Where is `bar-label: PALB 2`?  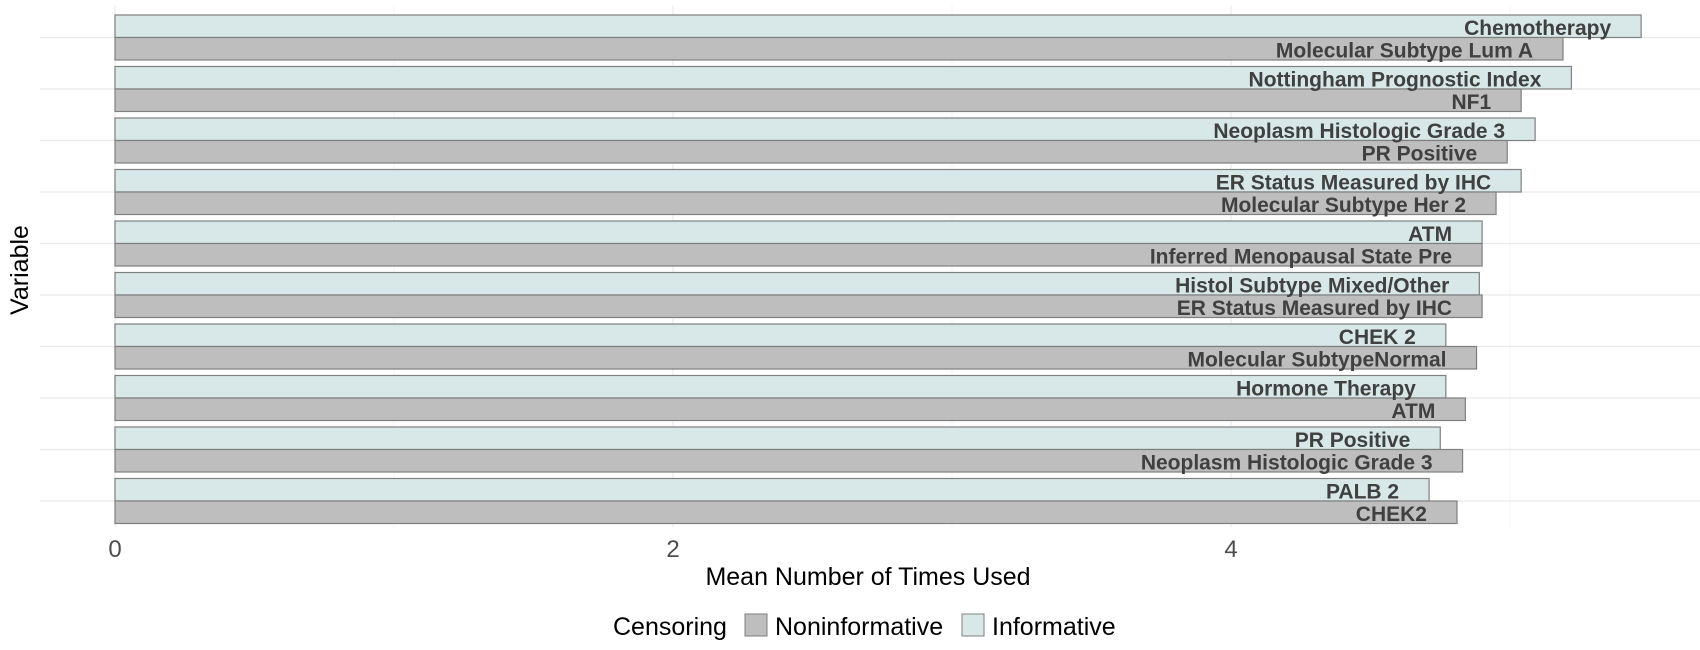 bar-label: PALB 2 is located at coordinates (1362, 492).